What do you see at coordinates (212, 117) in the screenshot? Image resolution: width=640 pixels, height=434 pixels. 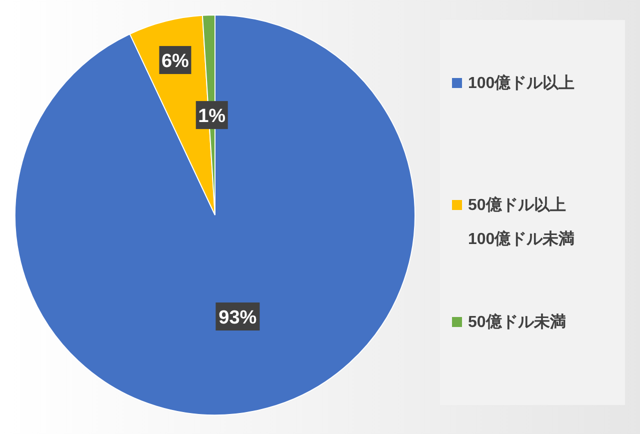 I see `data-label: 1%` at bounding box center [212, 117].